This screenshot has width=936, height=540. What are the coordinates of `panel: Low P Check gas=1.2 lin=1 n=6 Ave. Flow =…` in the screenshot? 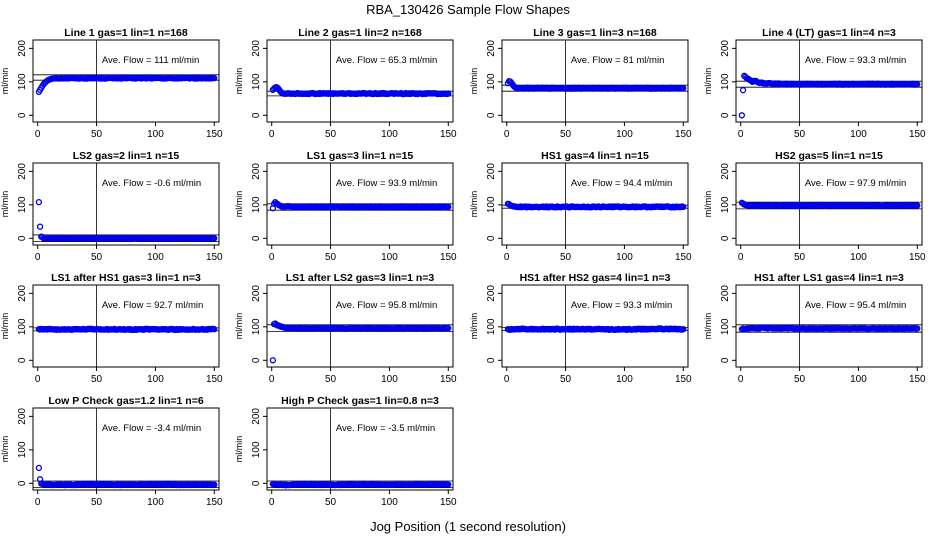 It's located at (111, 451).